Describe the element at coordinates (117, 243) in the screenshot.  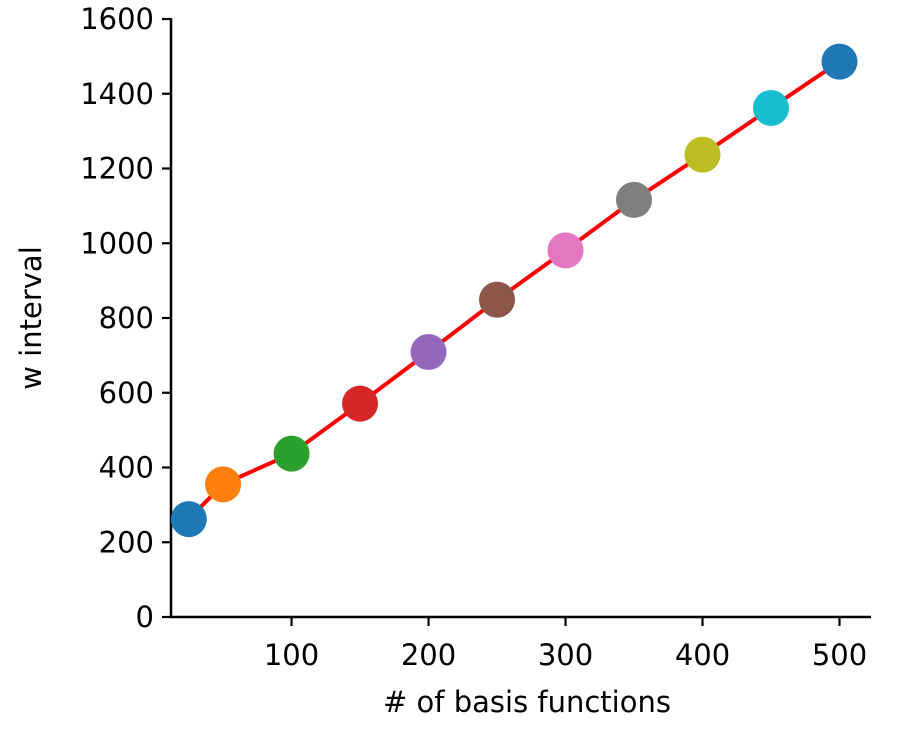
I see `y-tick-label: 1000` at that location.